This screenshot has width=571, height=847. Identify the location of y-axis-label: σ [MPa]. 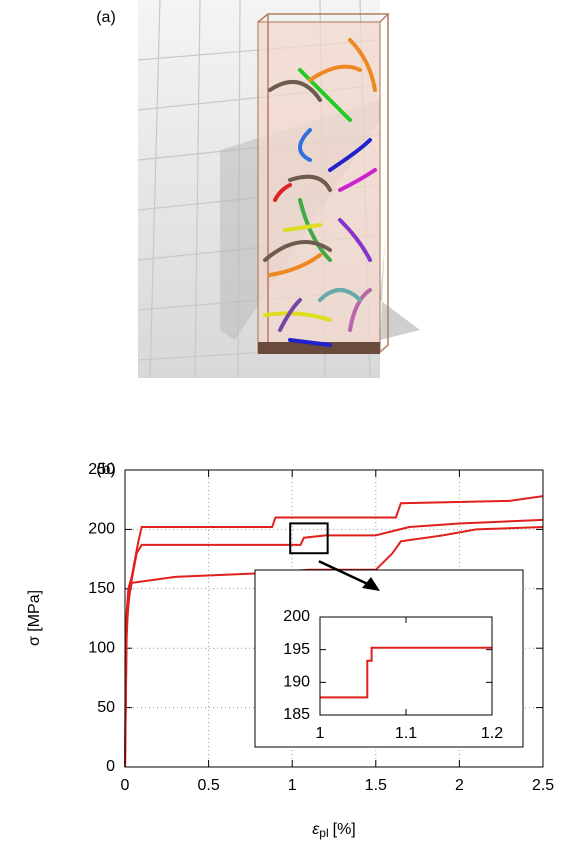
(34, 618).